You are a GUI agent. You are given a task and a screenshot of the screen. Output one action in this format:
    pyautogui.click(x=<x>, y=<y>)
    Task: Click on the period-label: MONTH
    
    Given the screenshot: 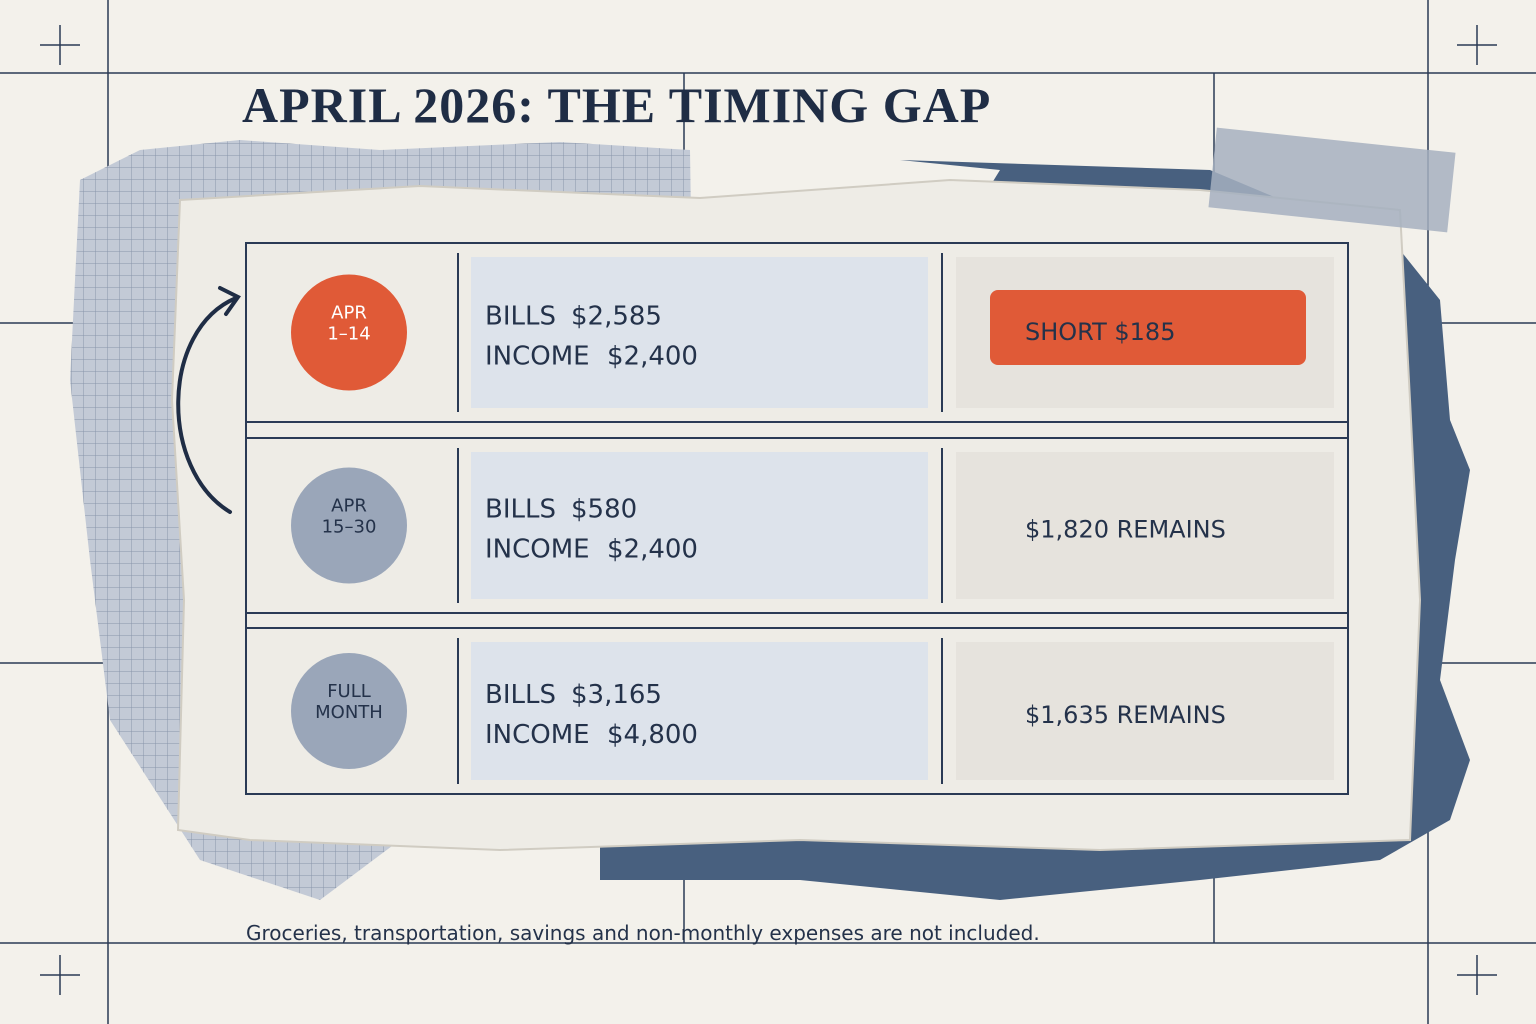 What is the action you would take?
    pyautogui.click(x=349, y=712)
    